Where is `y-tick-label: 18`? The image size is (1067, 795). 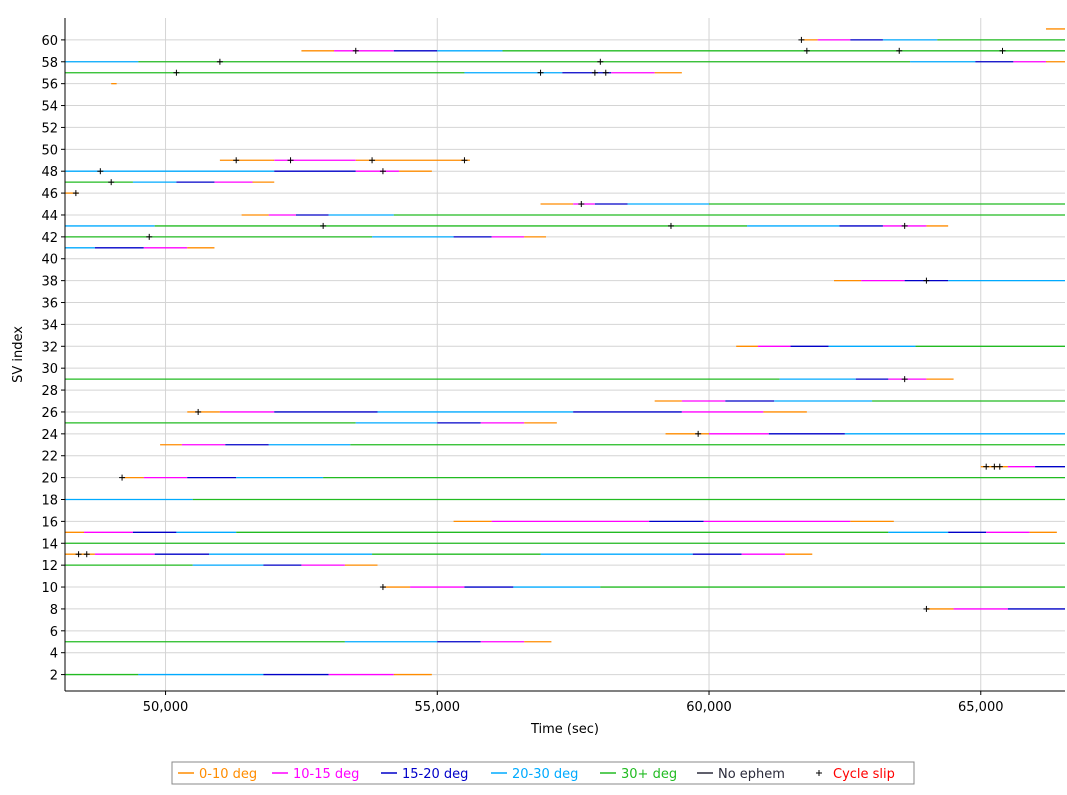
y-tick-label: 18 is located at coordinates (49, 500).